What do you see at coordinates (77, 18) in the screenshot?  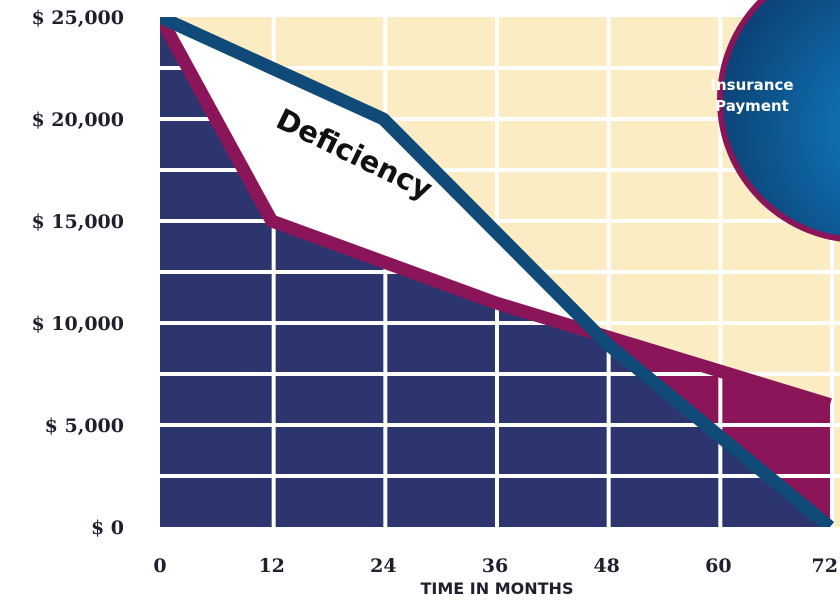 I see `y-tick-label: $ 25,000` at bounding box center [77, 18].